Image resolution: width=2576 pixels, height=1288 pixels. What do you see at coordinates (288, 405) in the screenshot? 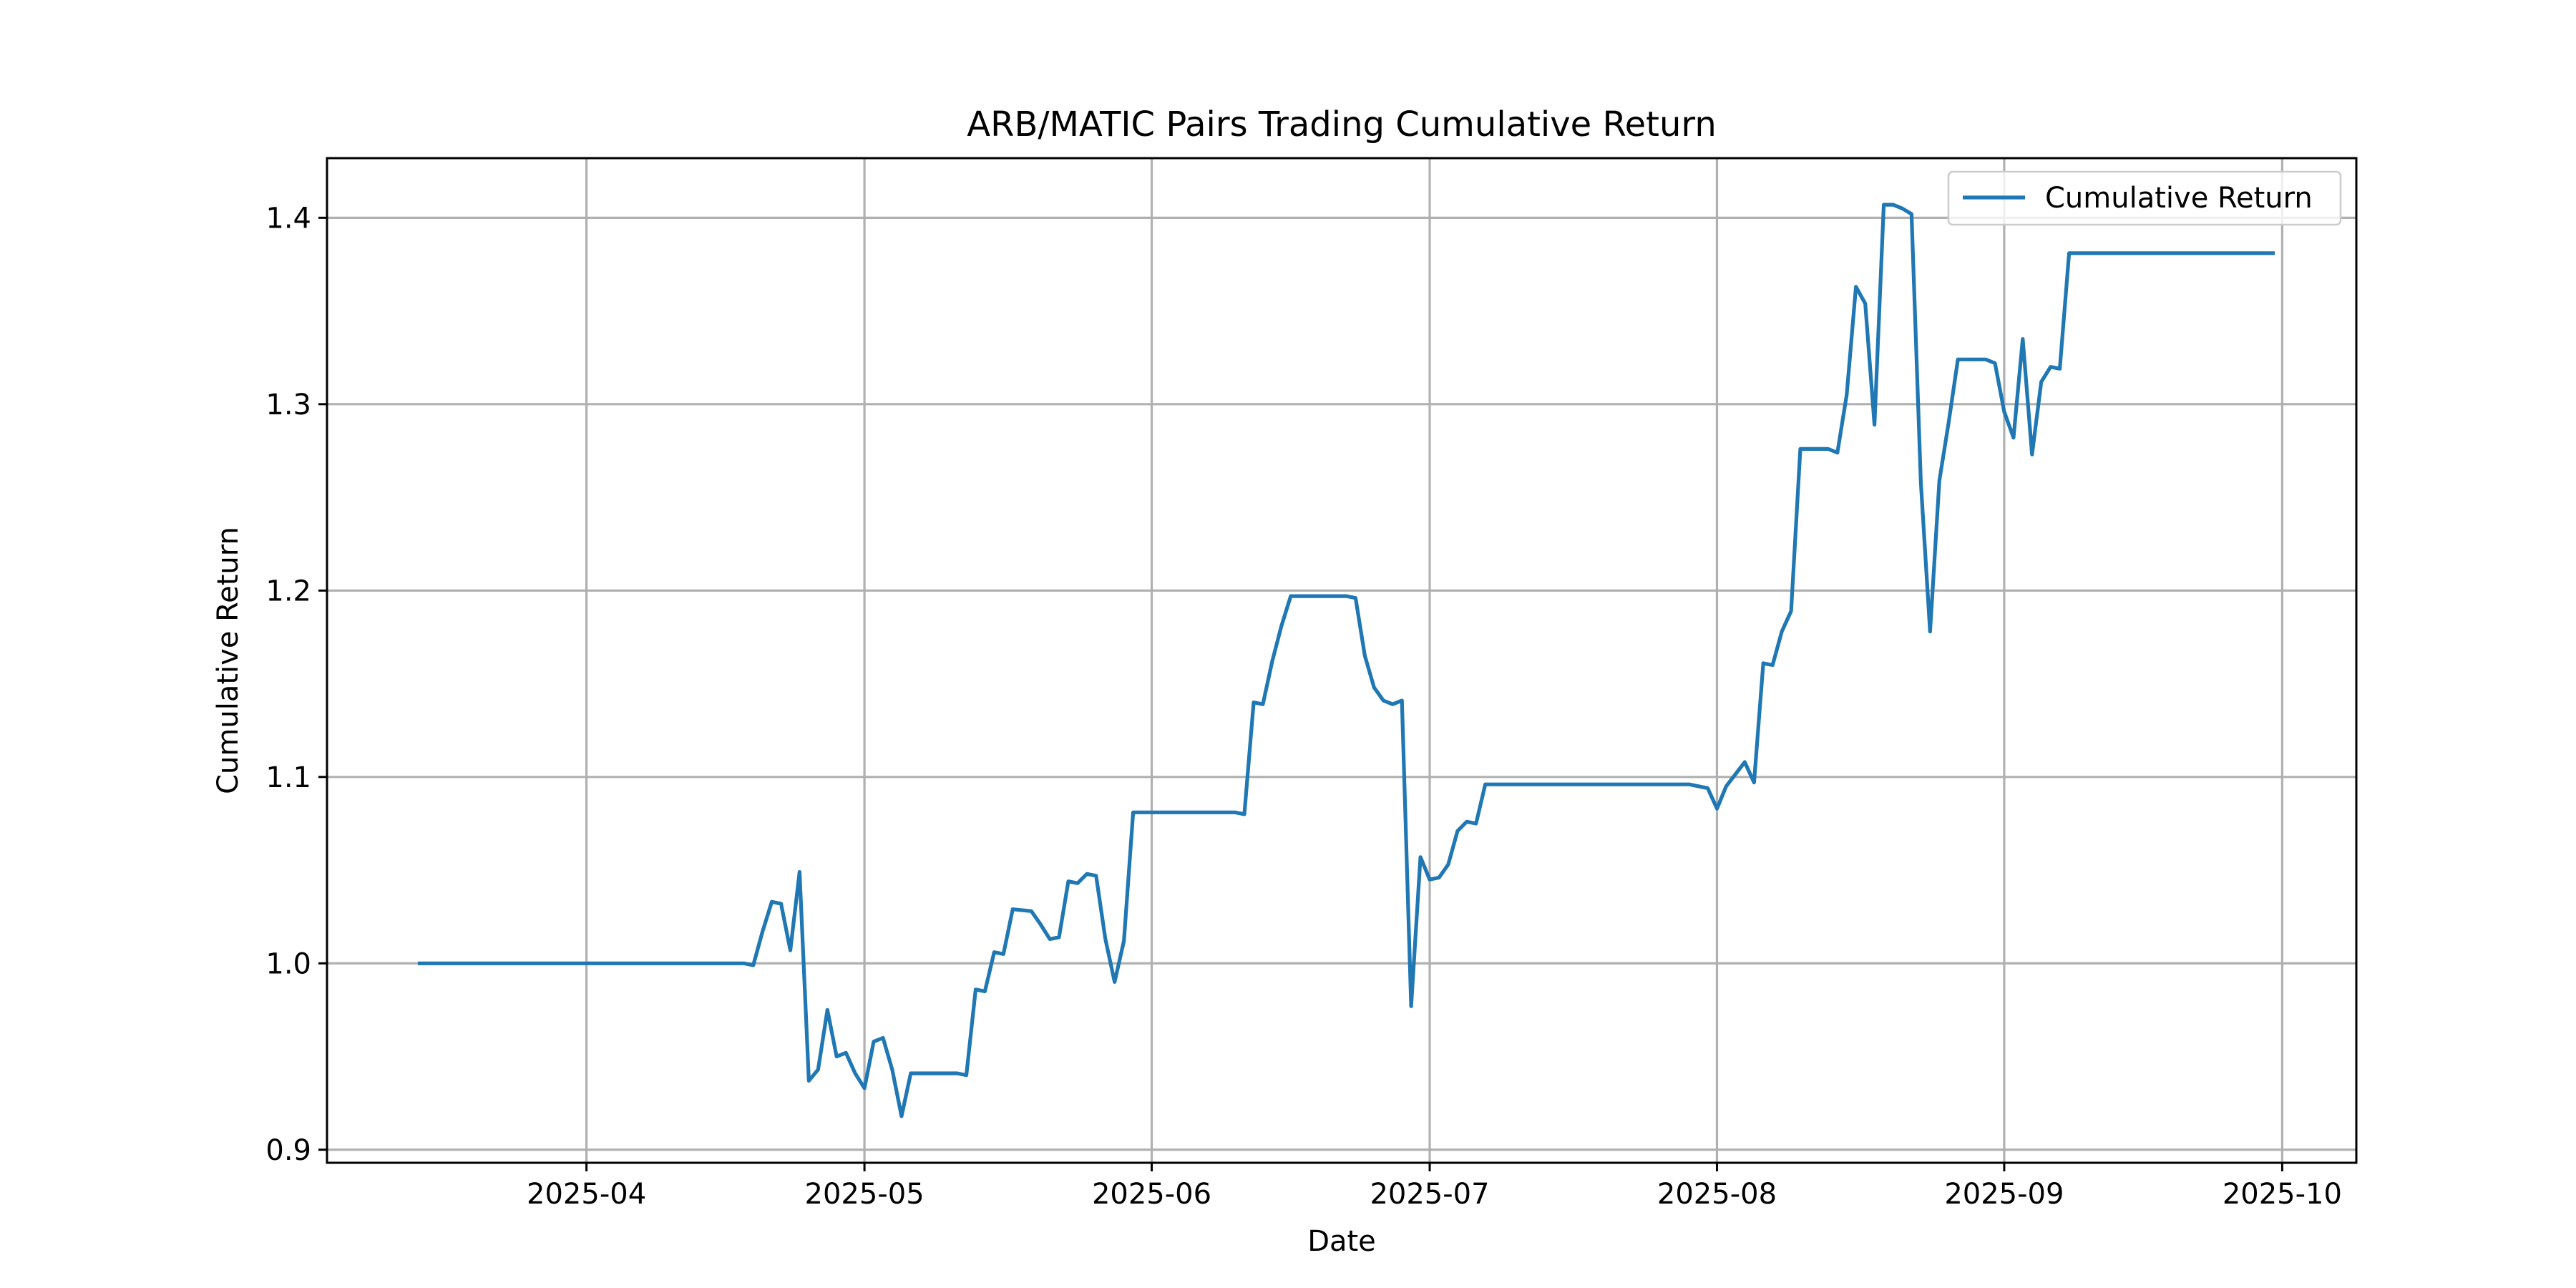
I see `y-tick-label: 1.3` at bounding box center [288, 405].